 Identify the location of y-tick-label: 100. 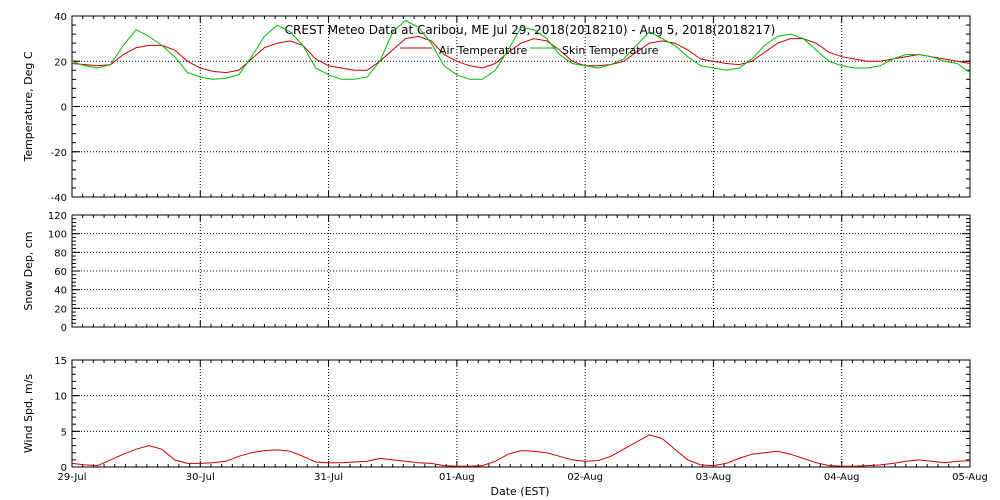
(57, 235).